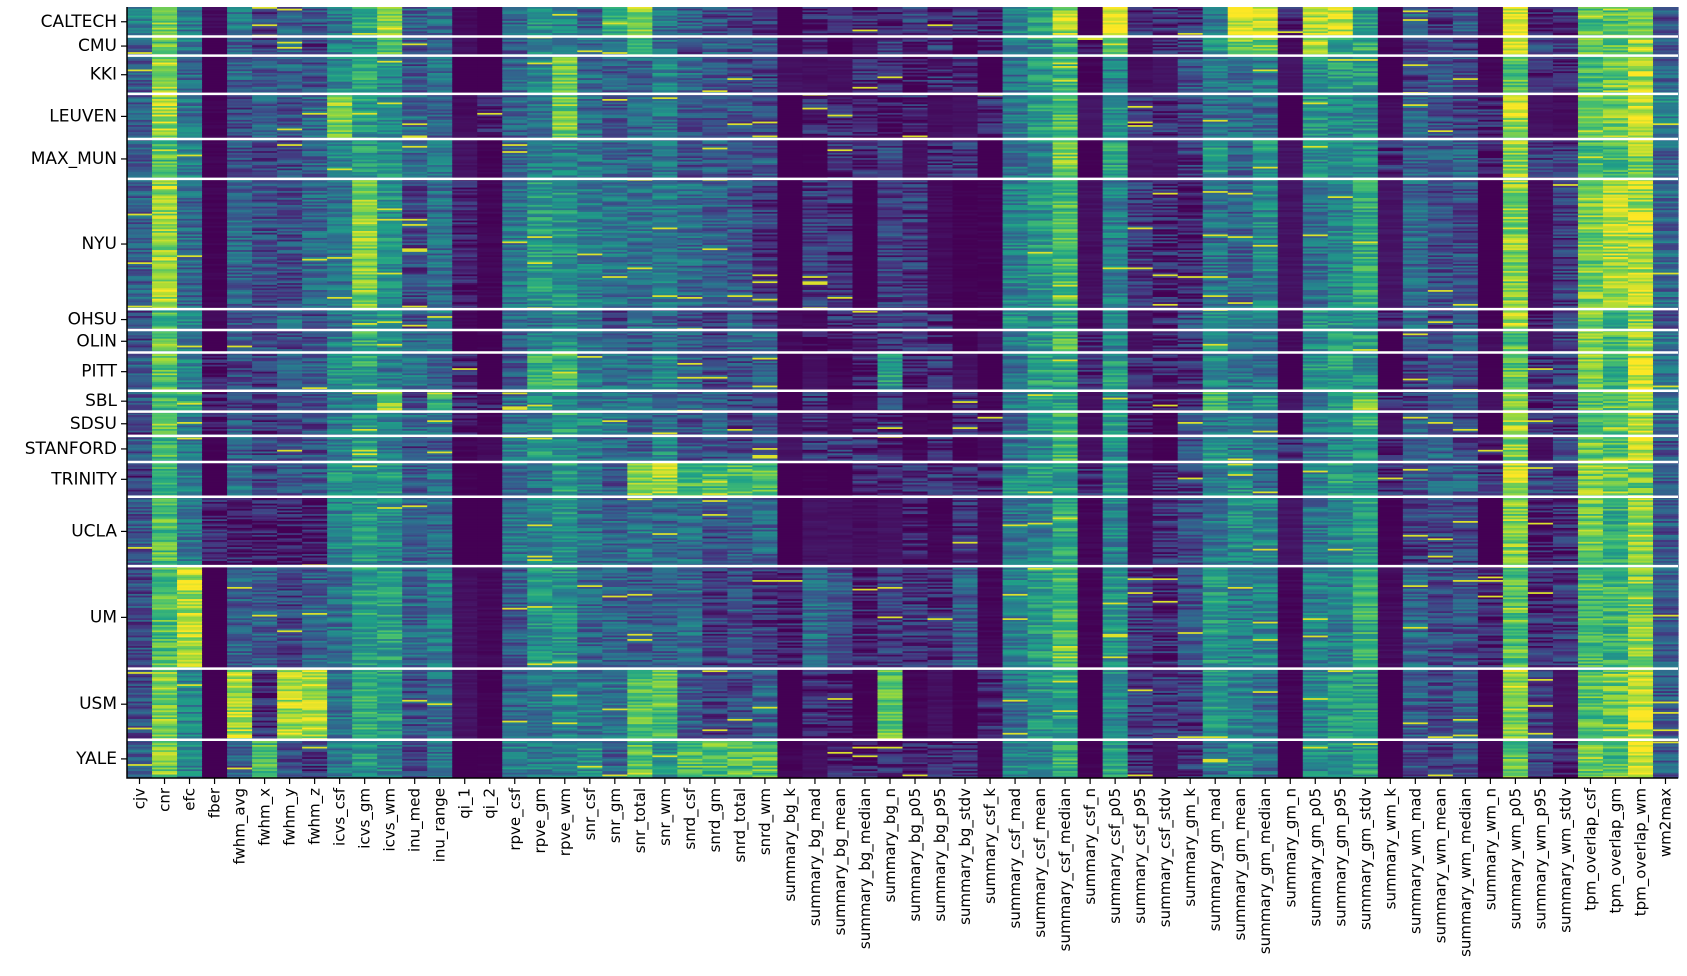 The image size is (1687, 976). I want to click on heatmap-group-leuven, so click(903, 117).